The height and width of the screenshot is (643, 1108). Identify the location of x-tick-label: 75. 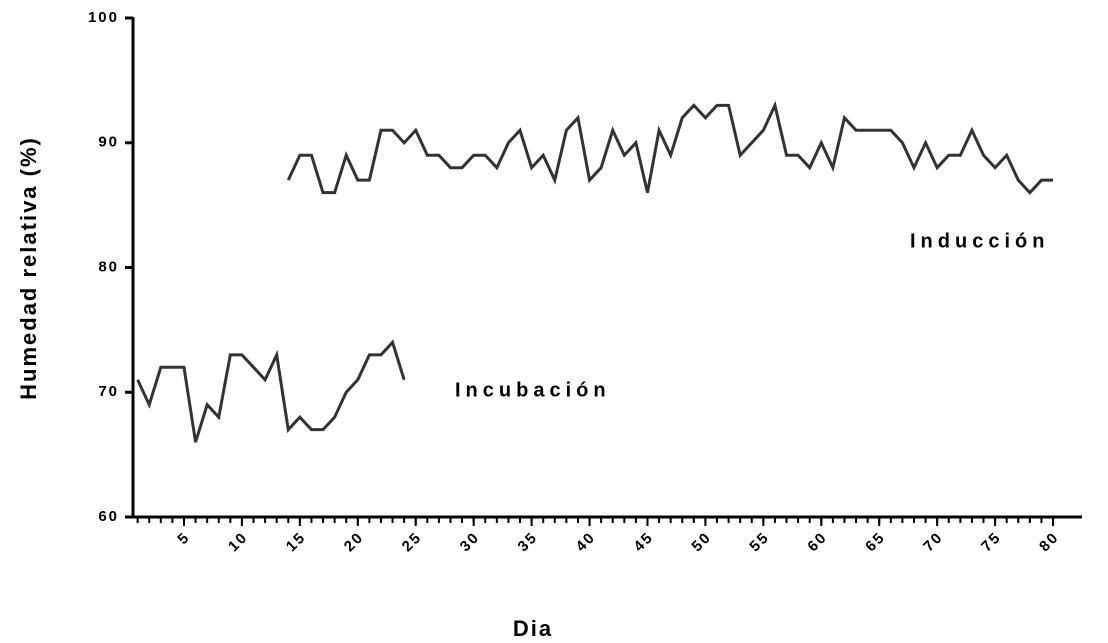
(991, 542).